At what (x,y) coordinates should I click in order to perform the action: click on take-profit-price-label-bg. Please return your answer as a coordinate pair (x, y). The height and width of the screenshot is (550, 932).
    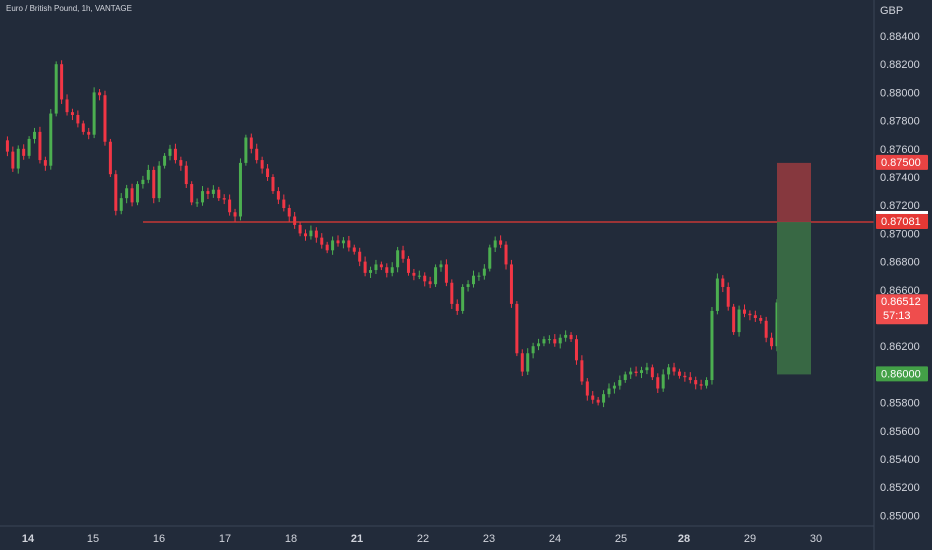
    Looking at the image, I should click on (902, 374).